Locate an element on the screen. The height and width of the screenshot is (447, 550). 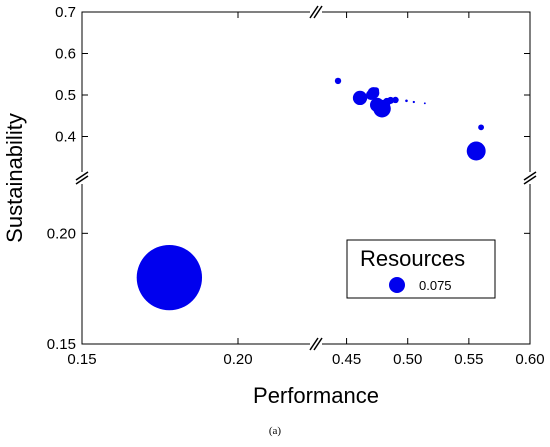
y-tick-label: 0.7 is located at coordinates (65, 12).